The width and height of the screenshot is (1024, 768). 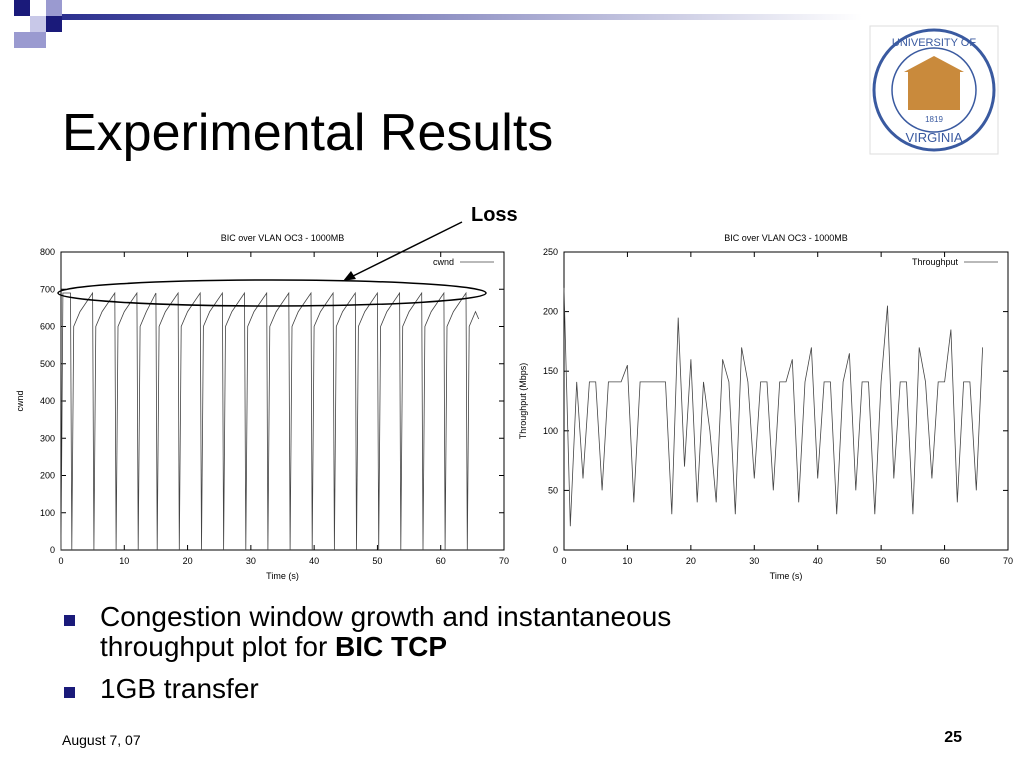 I want to click on bullet-line: 1GB transfer, so click(x=179, y=688).